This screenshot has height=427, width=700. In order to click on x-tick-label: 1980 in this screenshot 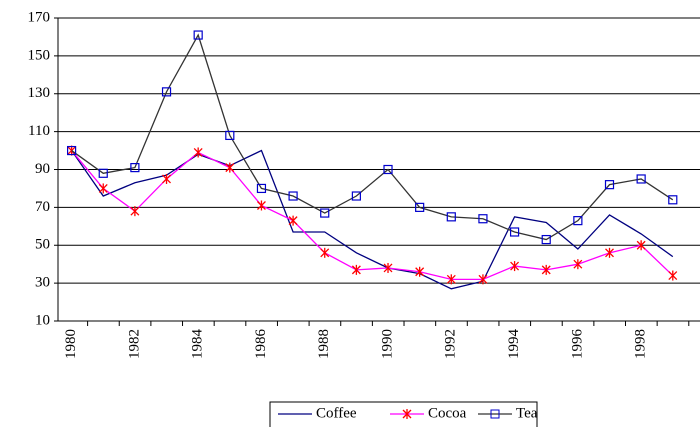, I will do `click(71, 344)`.